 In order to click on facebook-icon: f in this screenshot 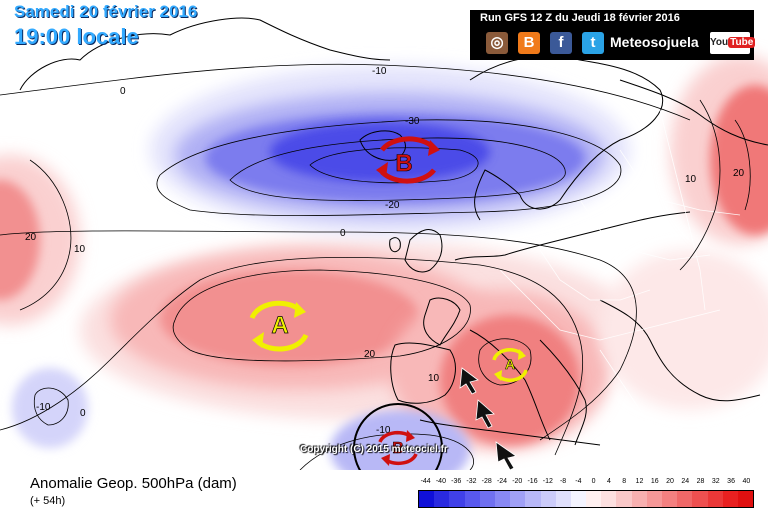, I will do `click(561, 43)`.